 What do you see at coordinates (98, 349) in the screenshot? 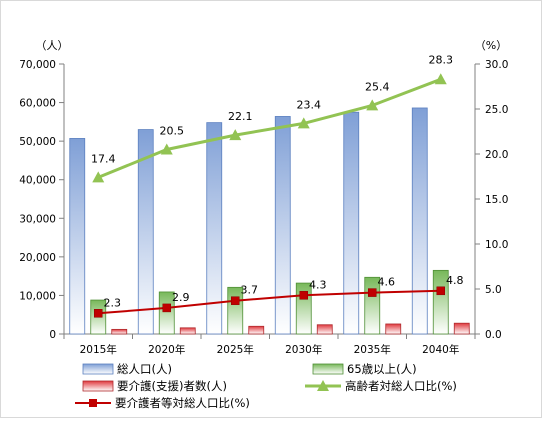
I see `x-tick-label: 2015年` at bounding box center [98, 349].